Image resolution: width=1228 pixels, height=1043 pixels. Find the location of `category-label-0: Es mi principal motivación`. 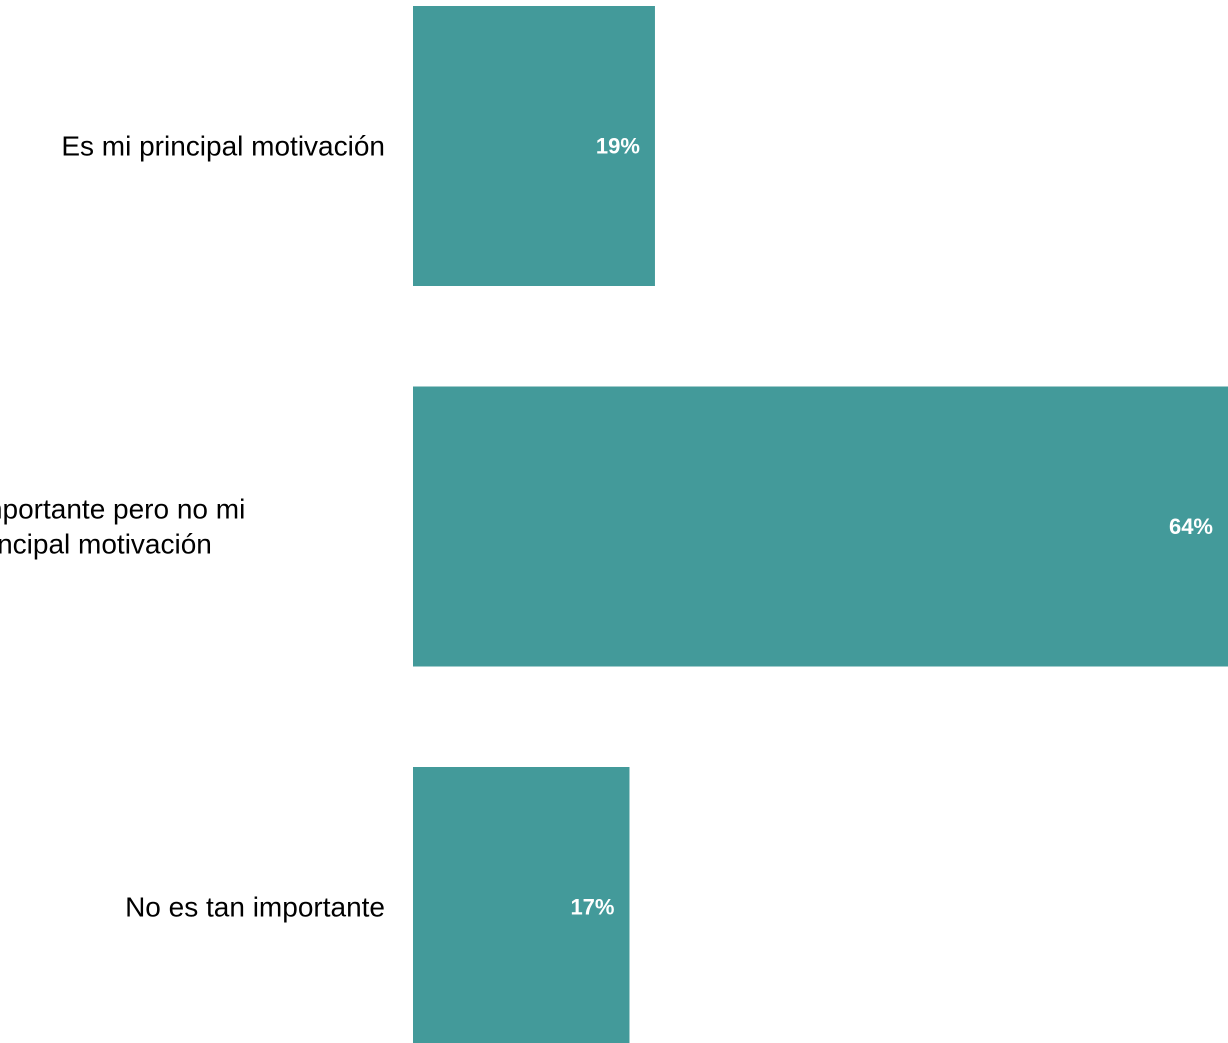

category-label-0: Es mi principal motivación is located at coordinates (223, 146).